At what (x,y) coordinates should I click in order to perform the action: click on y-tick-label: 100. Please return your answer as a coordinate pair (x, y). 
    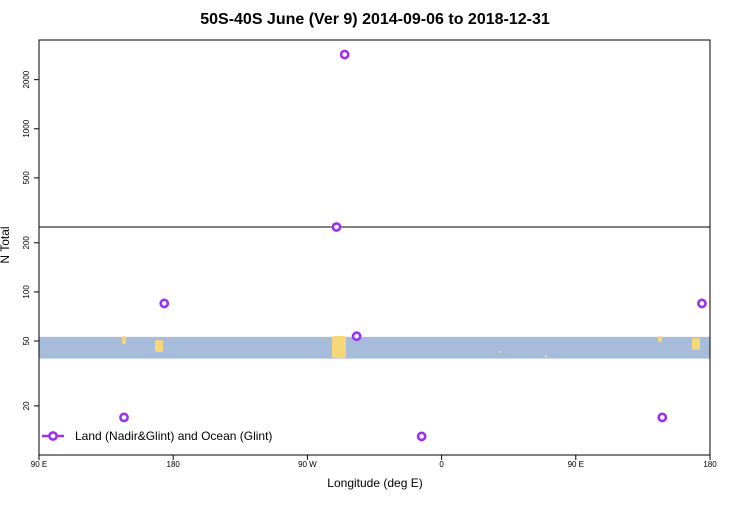
    Looking at the image, I should click on (26, 292).